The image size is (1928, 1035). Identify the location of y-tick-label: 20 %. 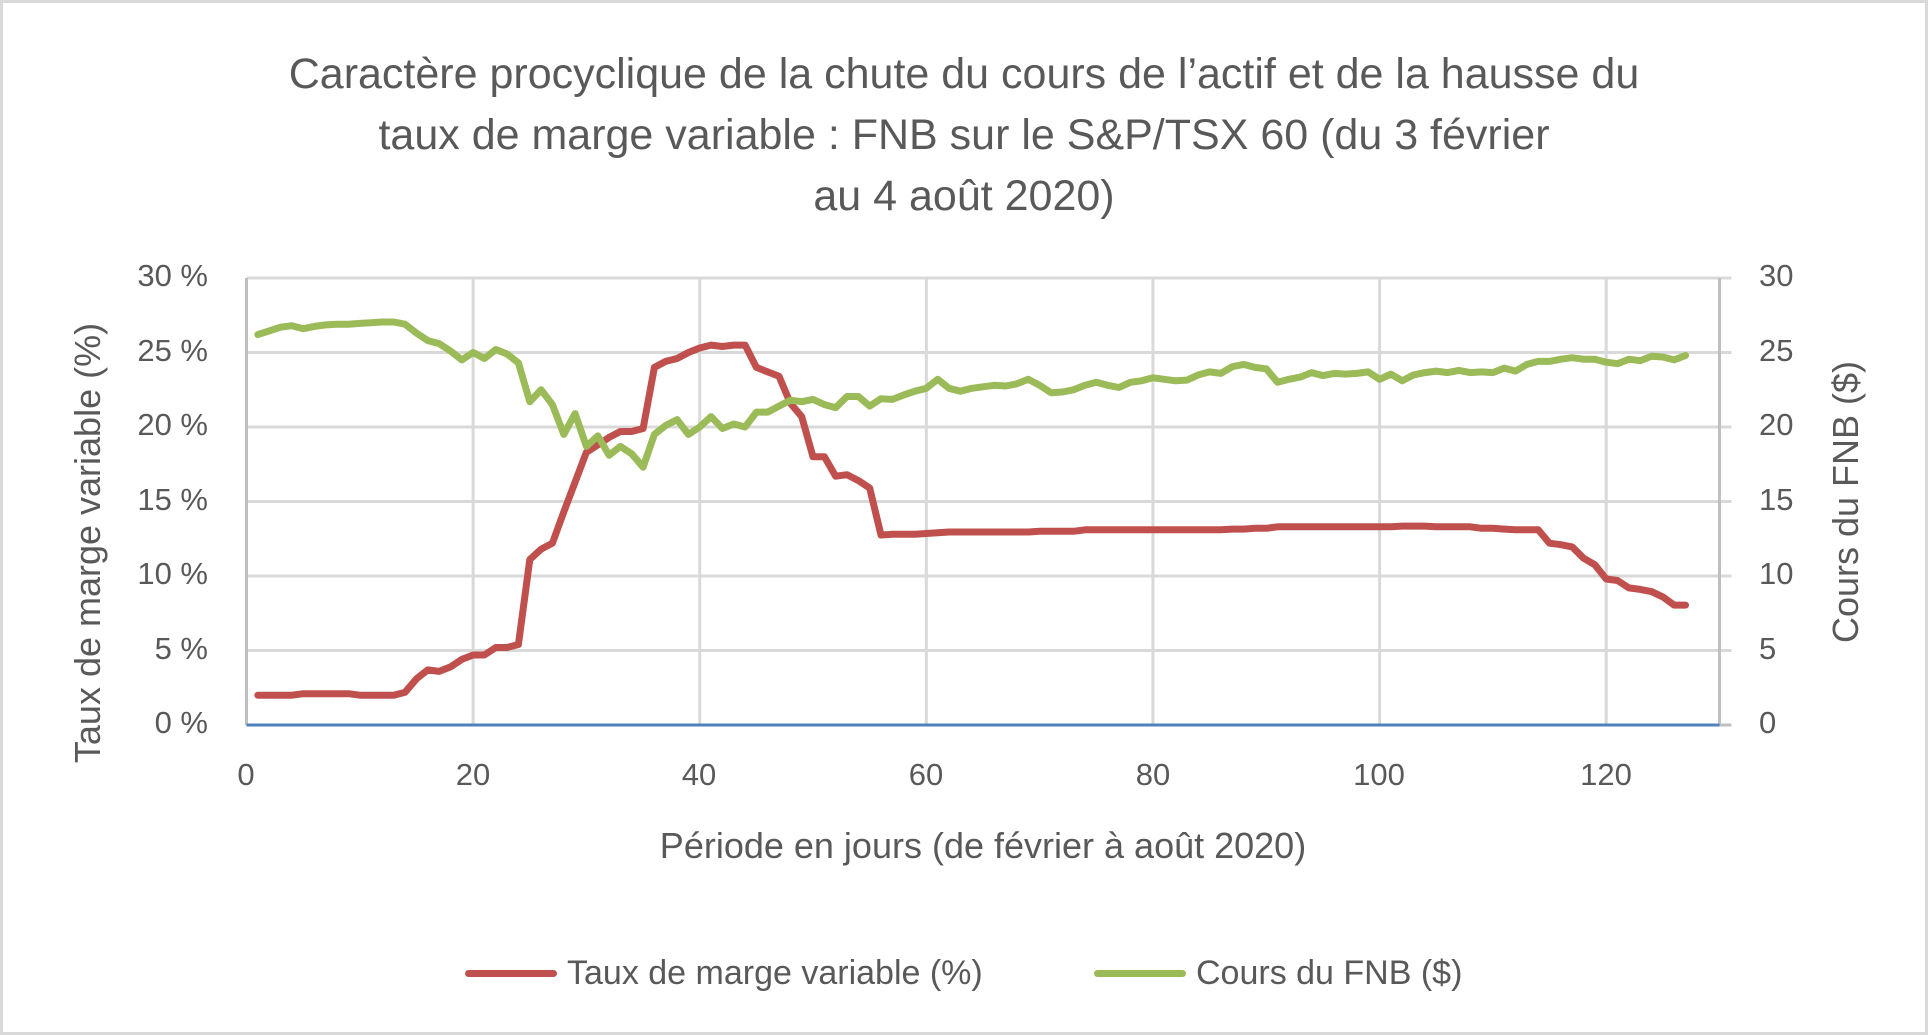
(172, 424).